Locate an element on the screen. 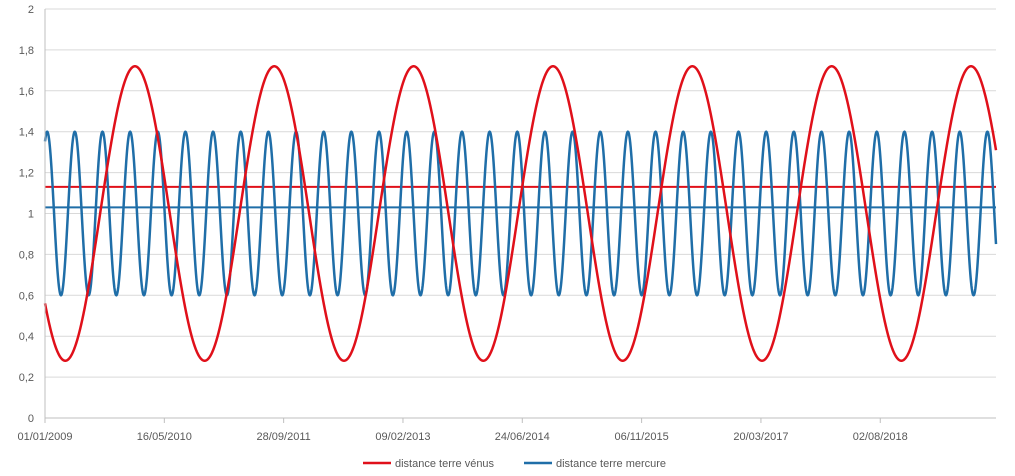 The image size is (1015, 476). y-tick-label: 1,4 is located at coordinates (26, 133).